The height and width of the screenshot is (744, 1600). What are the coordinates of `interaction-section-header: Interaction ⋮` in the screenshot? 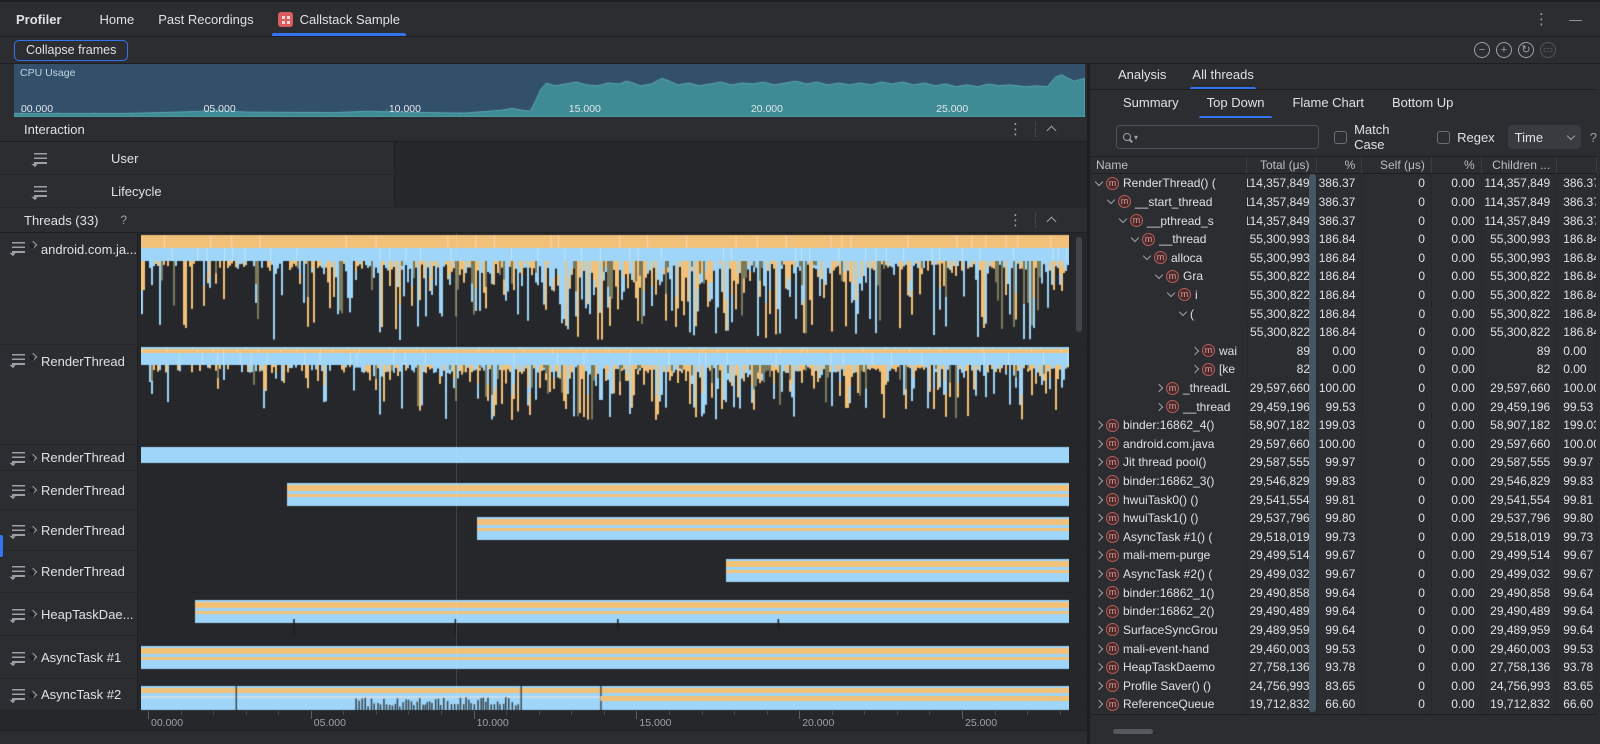 It's located at (543, 129).